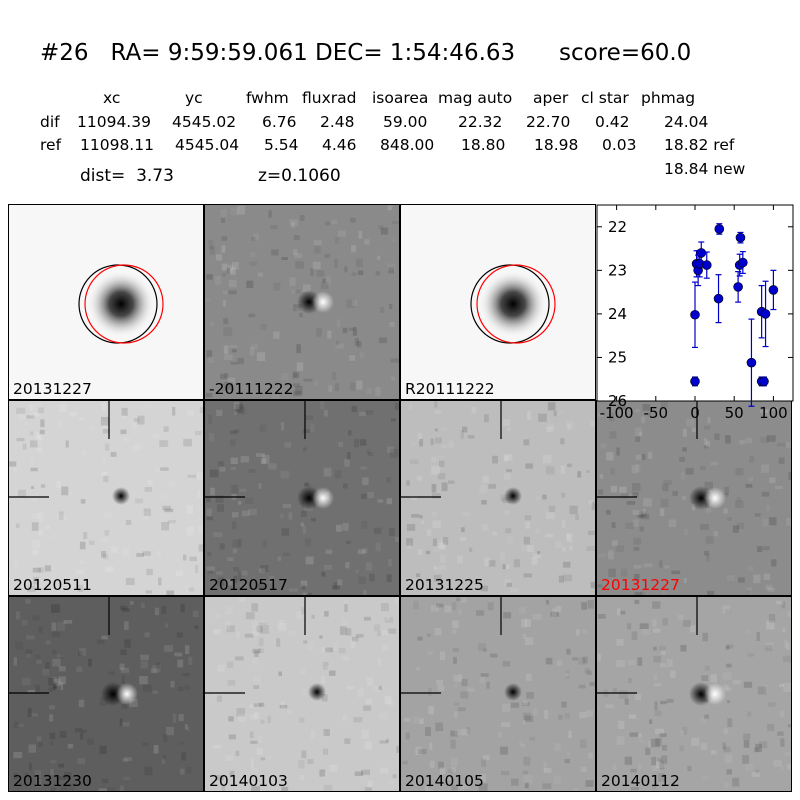 This screenshot has height=800, width=800. What do you see at coordinates (773, 290) in the screenshot?
I see `data-point` at bounding box center [773, 290].